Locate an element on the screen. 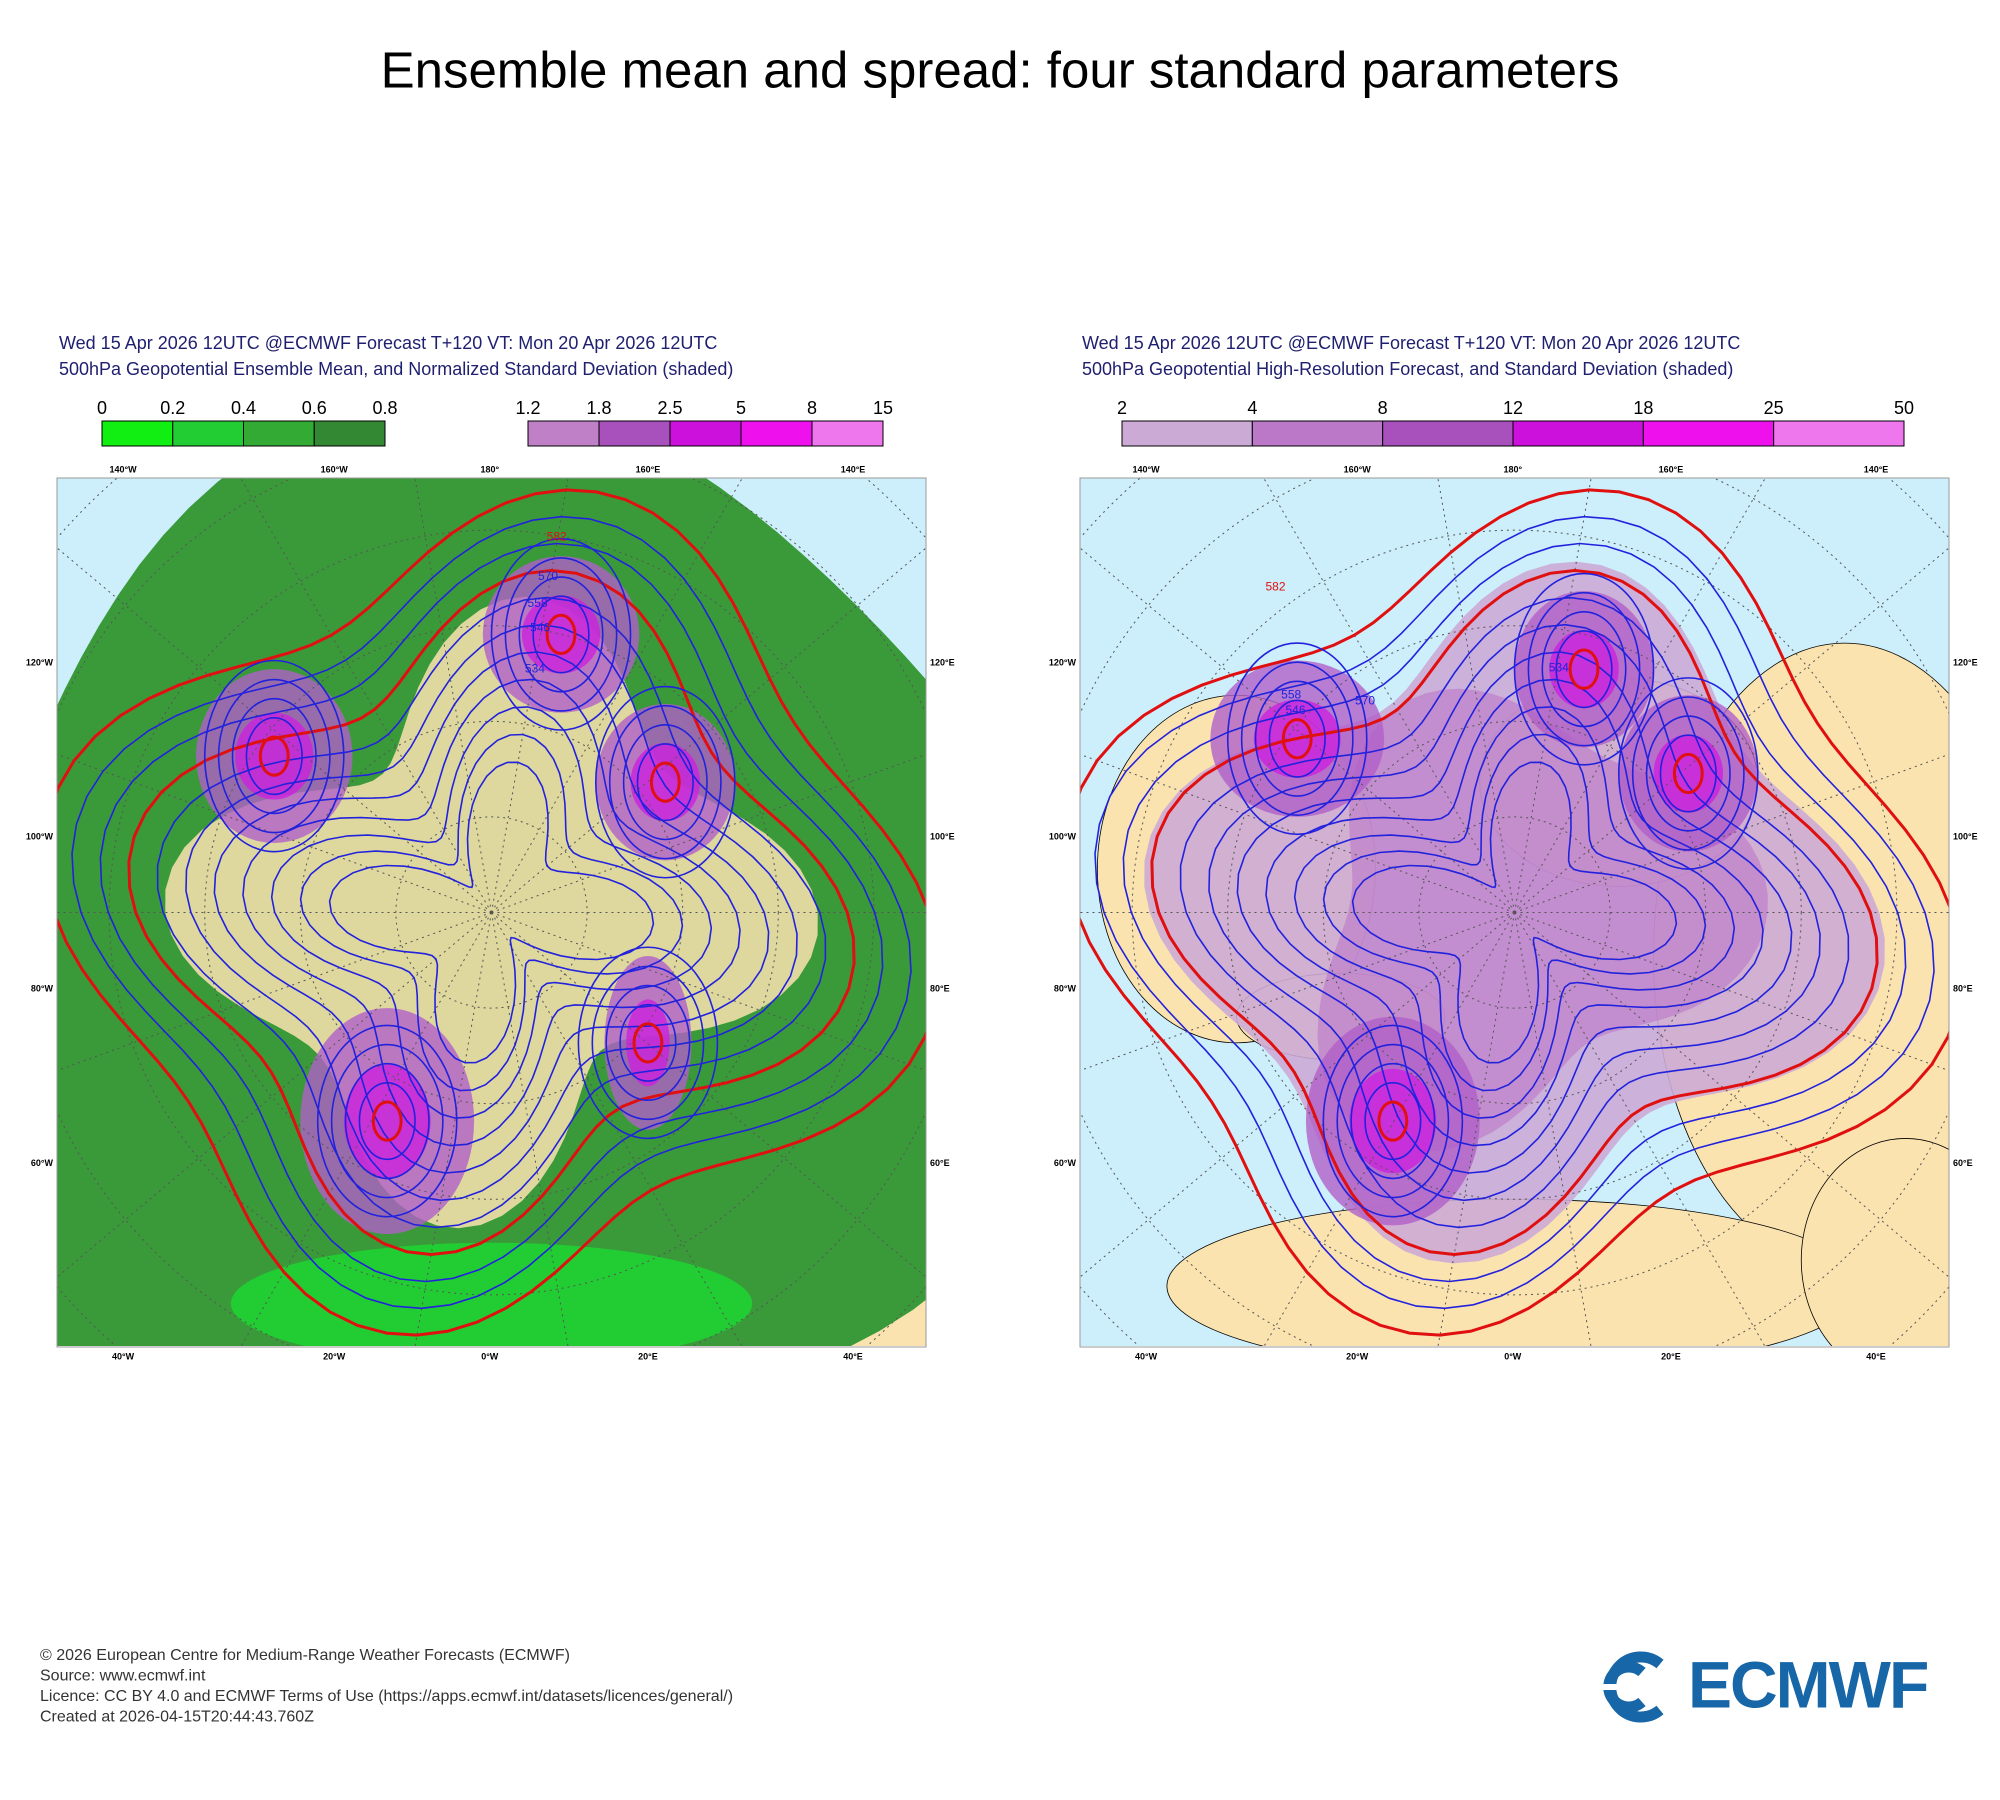  map-axis-label: 140°W is located at coordinates (1146, 469).